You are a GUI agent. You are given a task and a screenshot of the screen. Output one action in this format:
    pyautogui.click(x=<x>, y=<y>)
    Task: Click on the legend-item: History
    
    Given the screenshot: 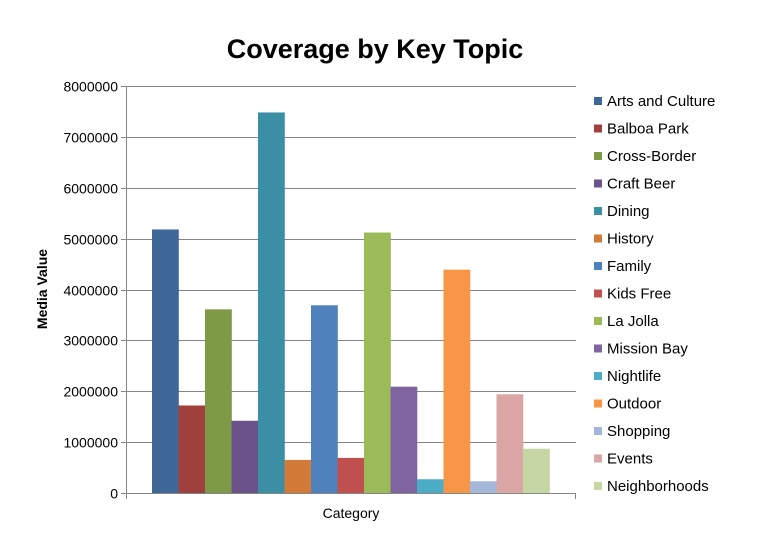 What is the action you would take?
    pyautogui.click(x=624, y=239)
    